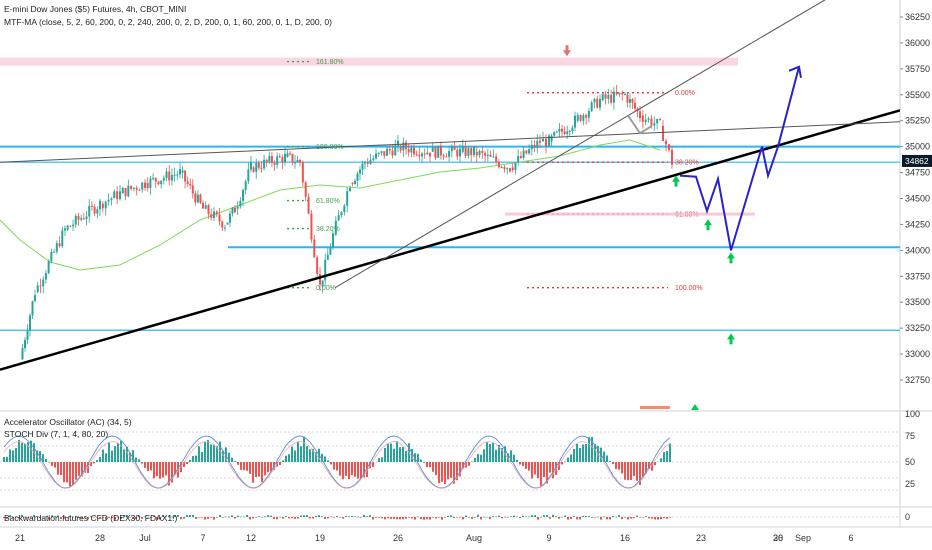  I want to click on accelerator-pane: 100 75 50 25, so click(460, 450).